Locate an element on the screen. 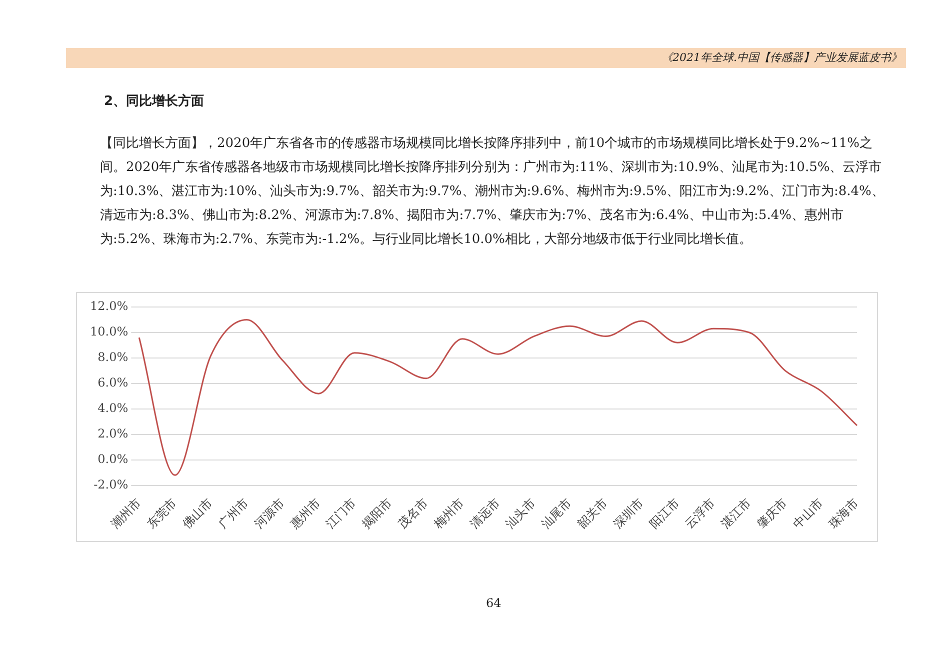 This screenshot has height=672, width=950. chart-title: 2、同比增长方面 is located at coordinates (154, 101).